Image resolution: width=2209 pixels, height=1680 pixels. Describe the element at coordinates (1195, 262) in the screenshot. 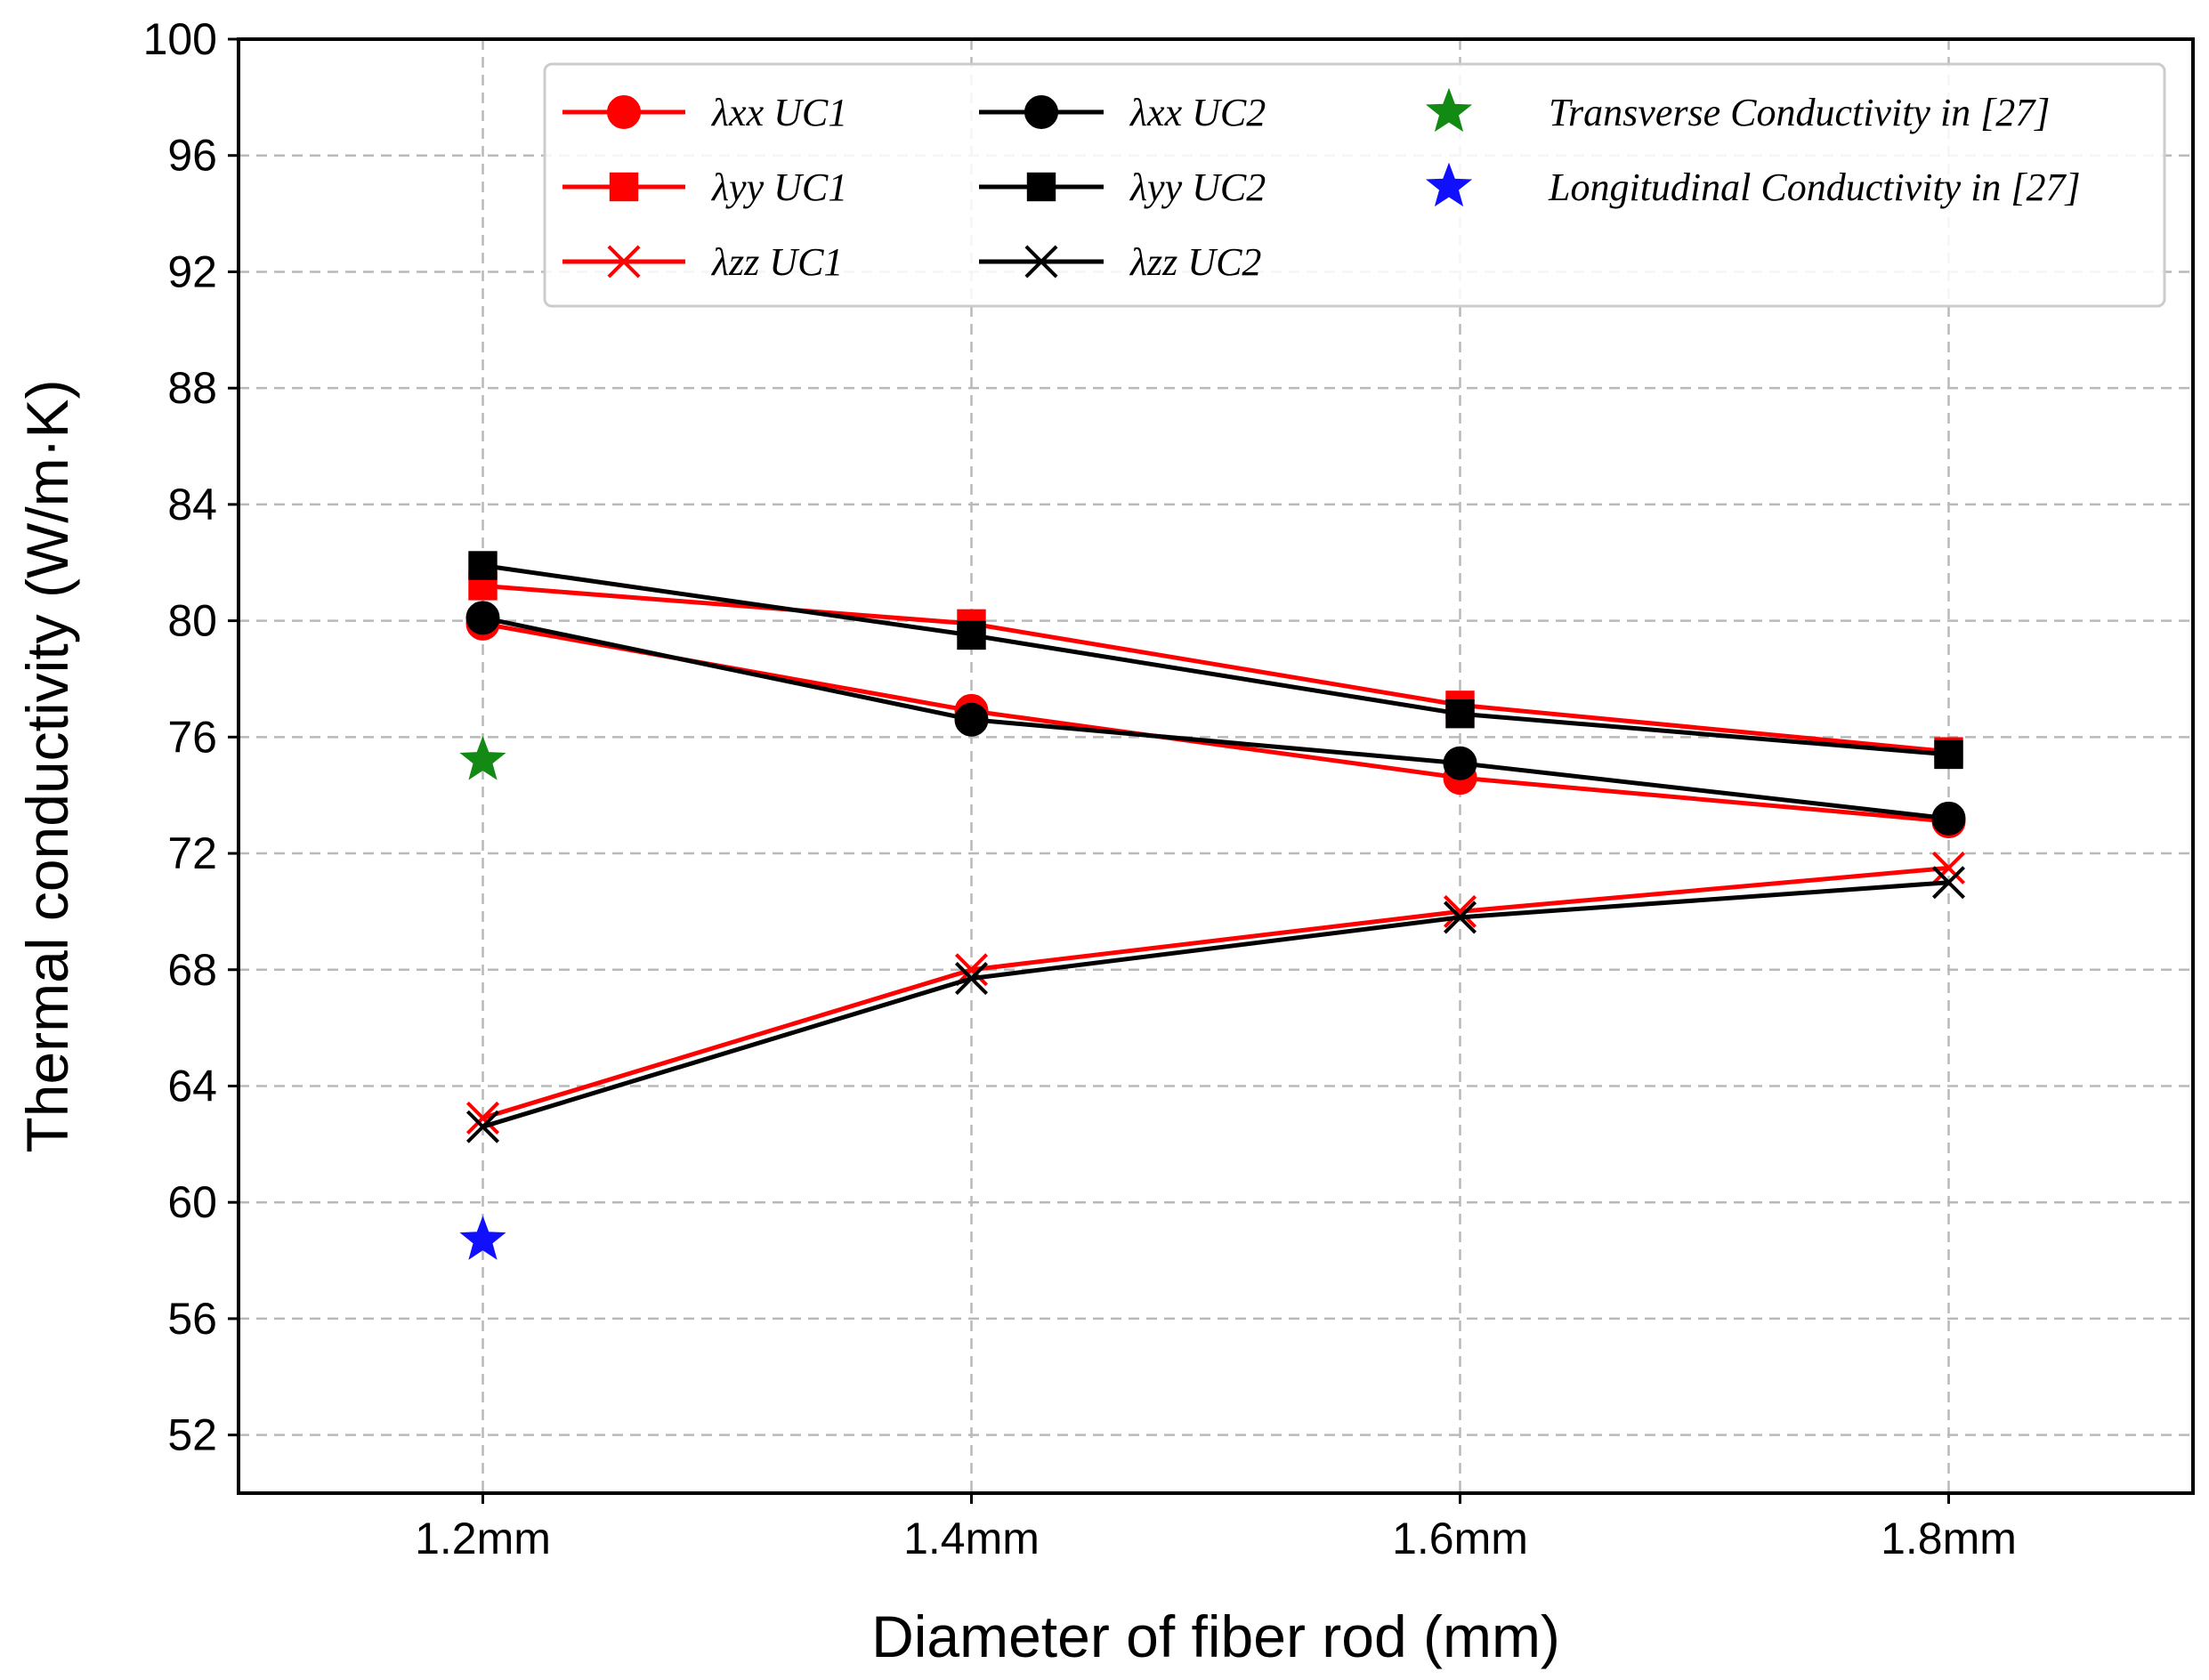

I see `legend-label: λzz UC2` at that location.